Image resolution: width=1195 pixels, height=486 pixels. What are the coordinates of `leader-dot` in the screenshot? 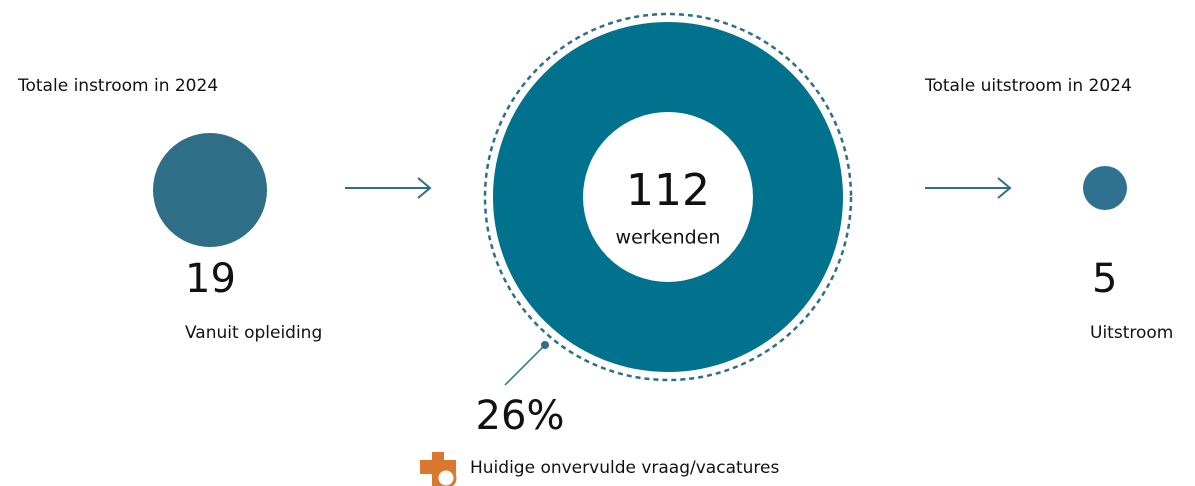 It's located at (545, 345).